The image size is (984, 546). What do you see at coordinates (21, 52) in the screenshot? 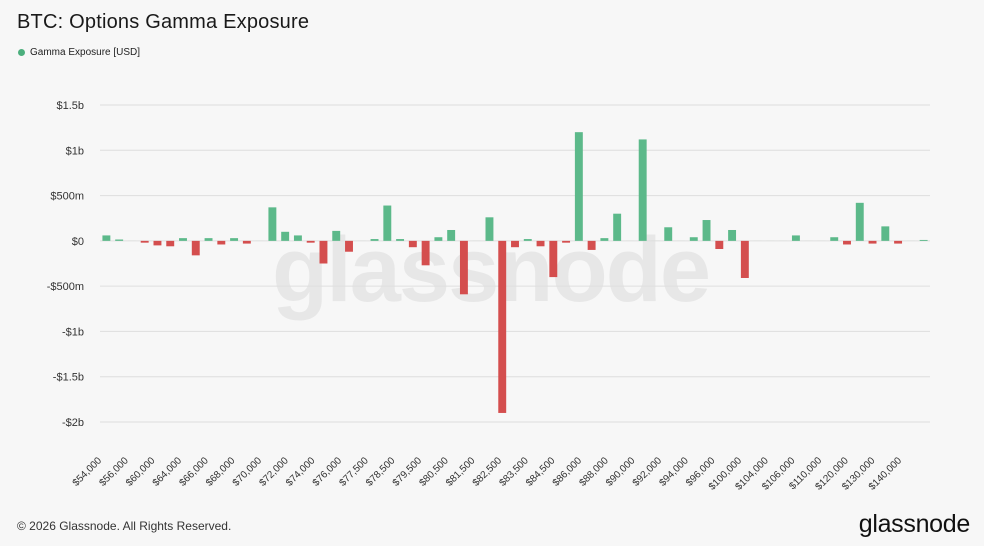
I see `legend-dot-icon` at bounding box center [21, 52].